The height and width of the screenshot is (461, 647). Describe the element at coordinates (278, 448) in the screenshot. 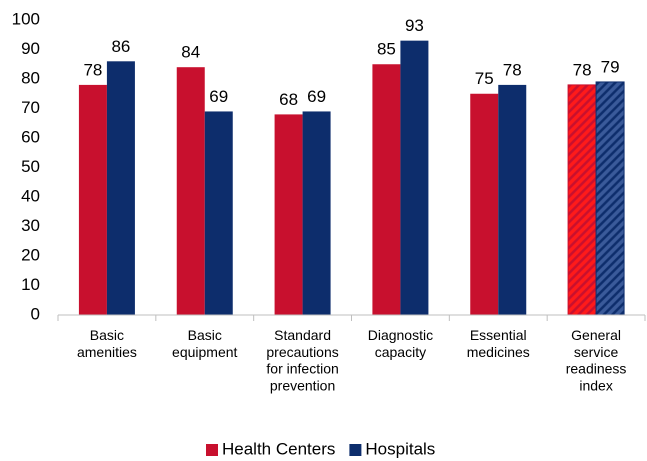

I see `legend-label: Health Centers` at that location.